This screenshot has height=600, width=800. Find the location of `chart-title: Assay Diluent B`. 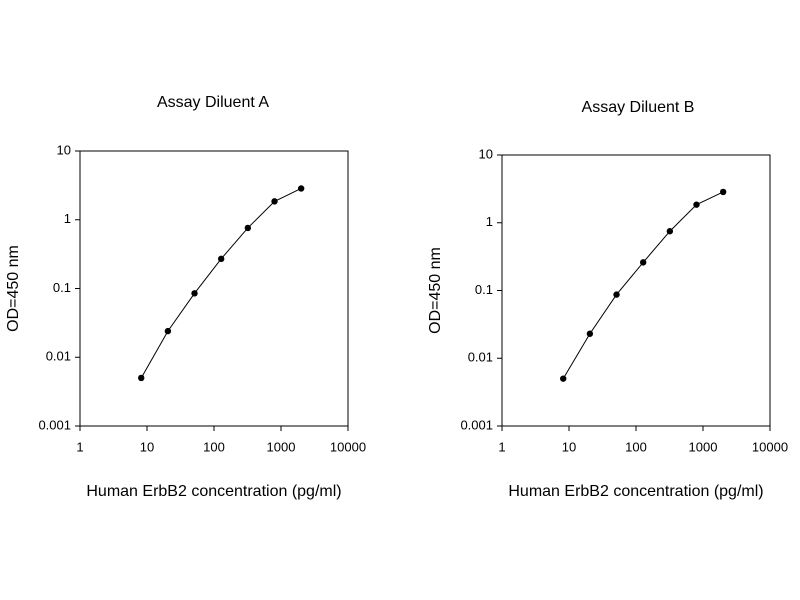

chart-title: Assay Diluent B is located at coordinates (638, 107).